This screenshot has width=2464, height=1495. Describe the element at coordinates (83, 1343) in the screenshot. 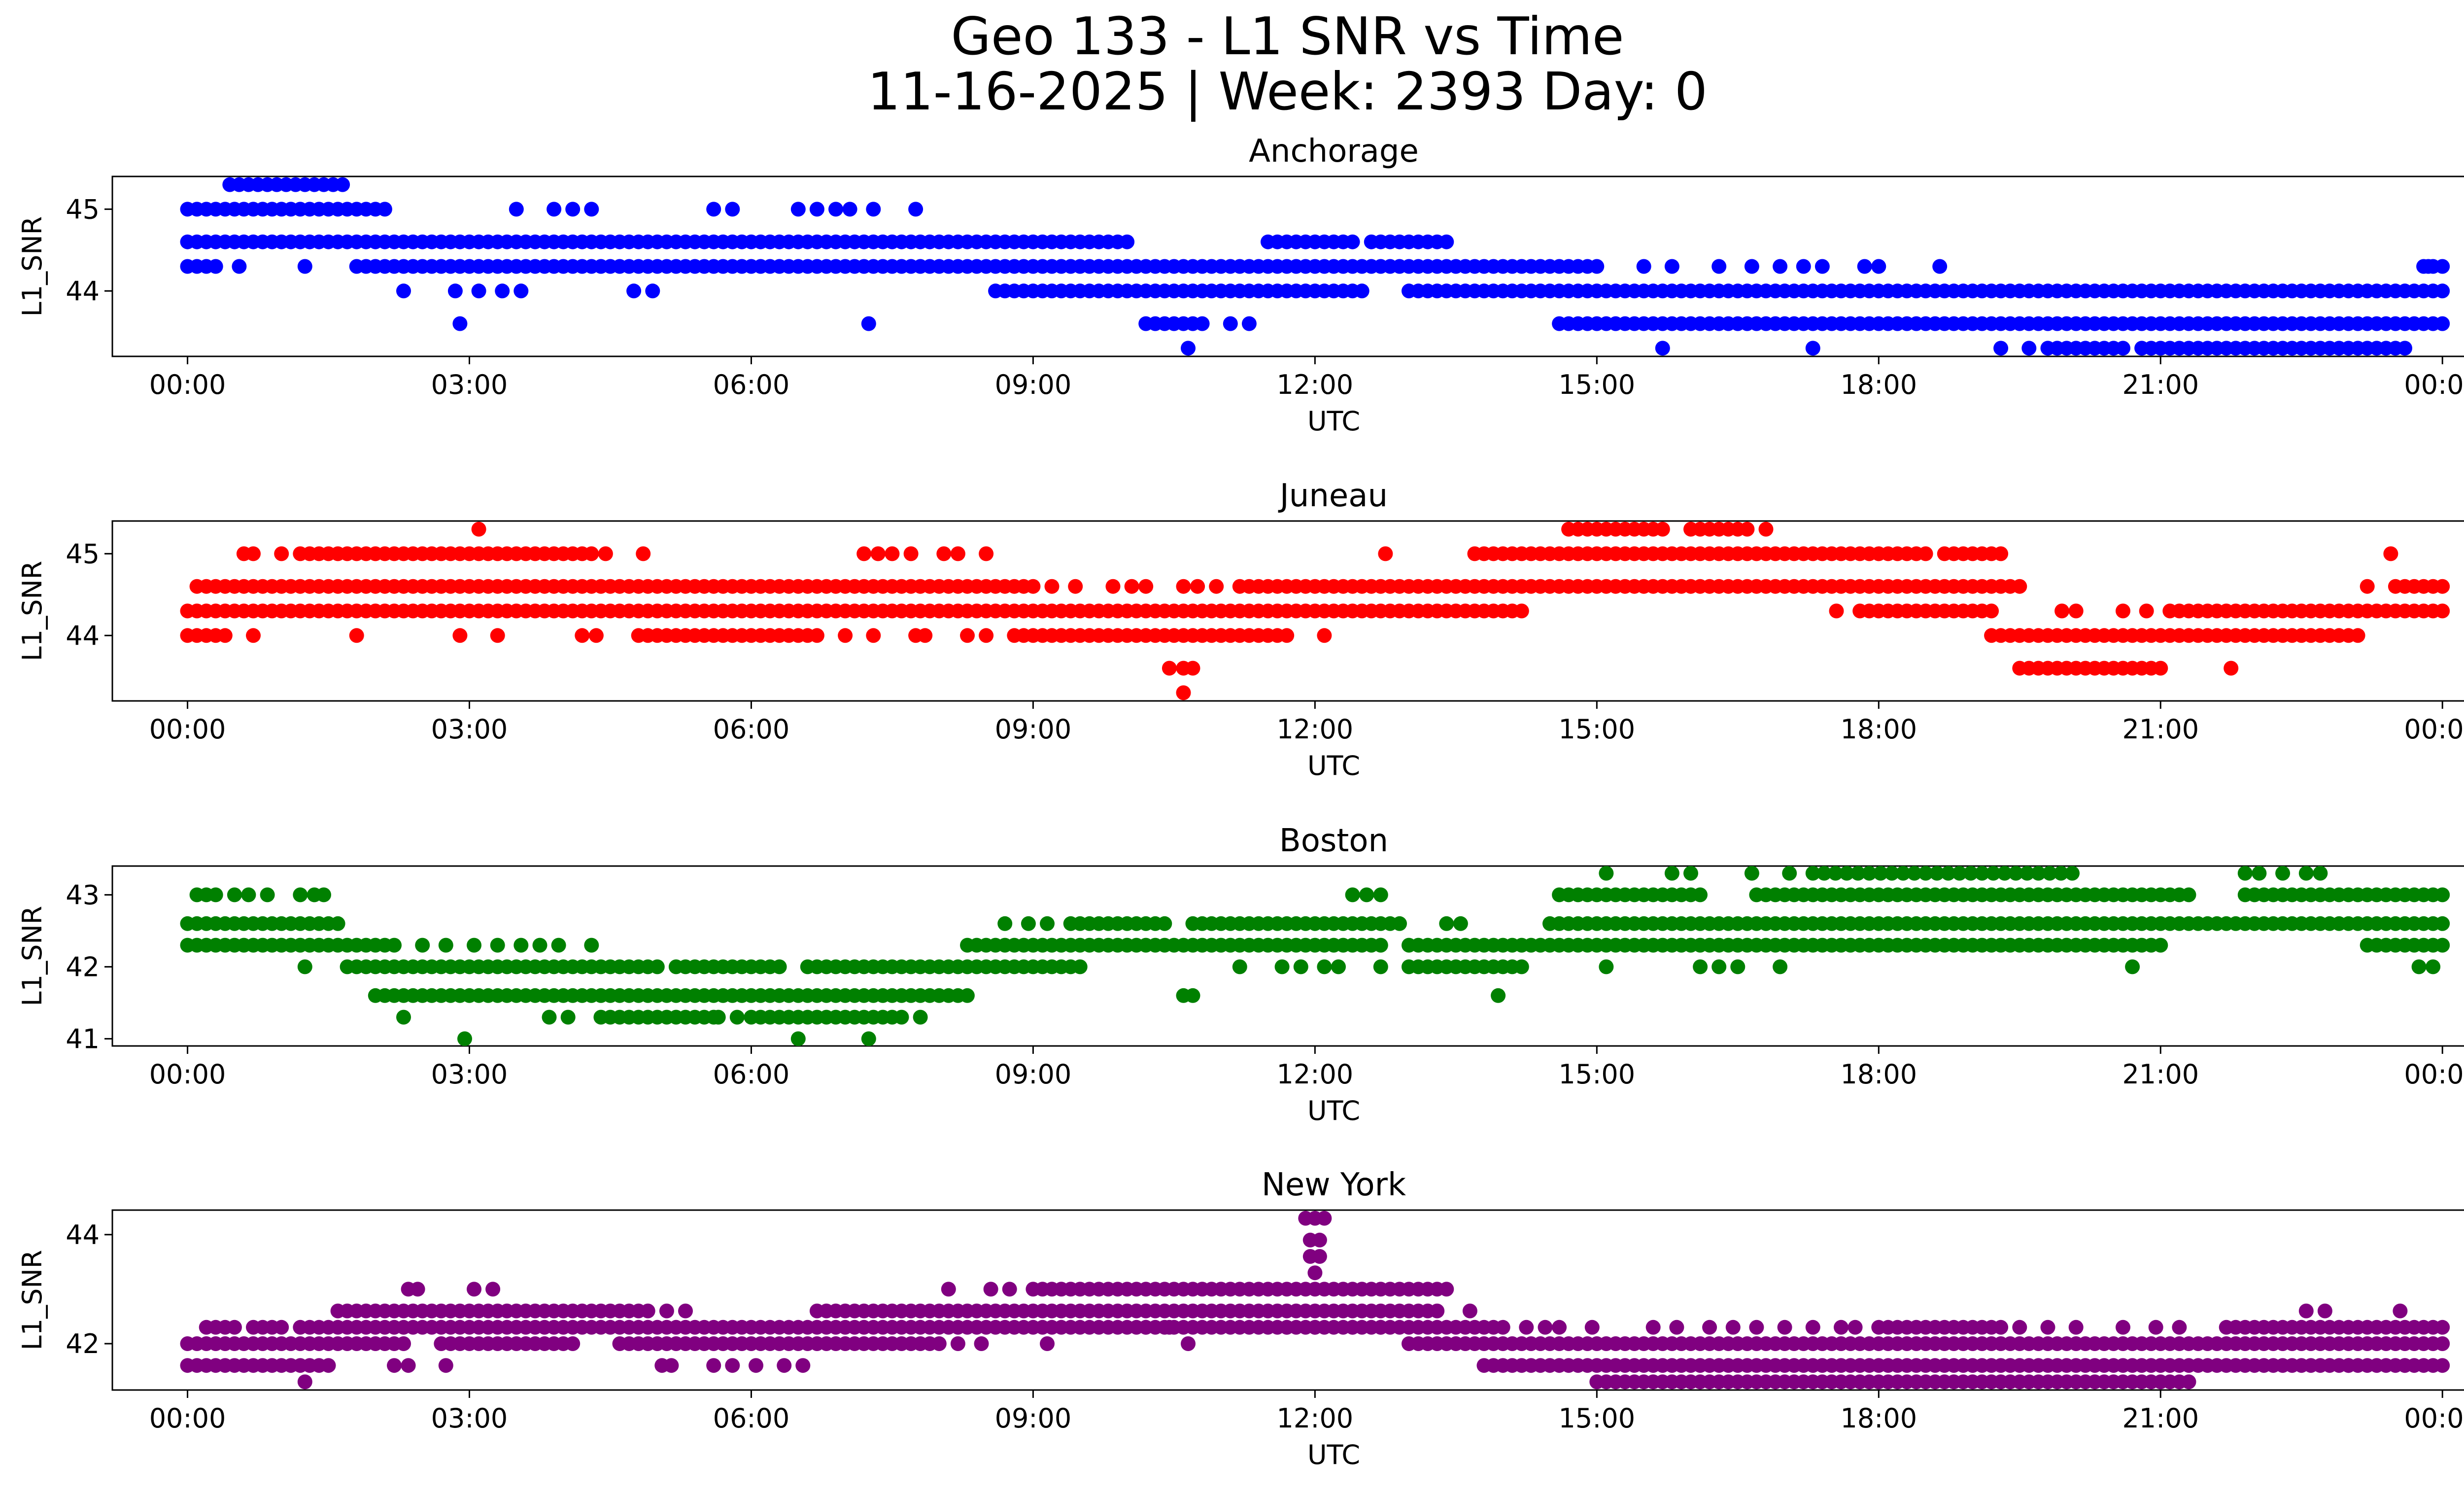

I see `y-tick-label: 42` at that location.